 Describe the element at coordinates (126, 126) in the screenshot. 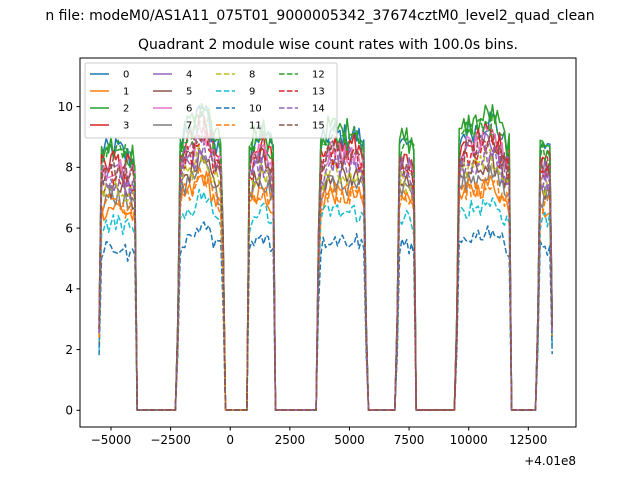

I see `legend-label-3: 3` at that location.